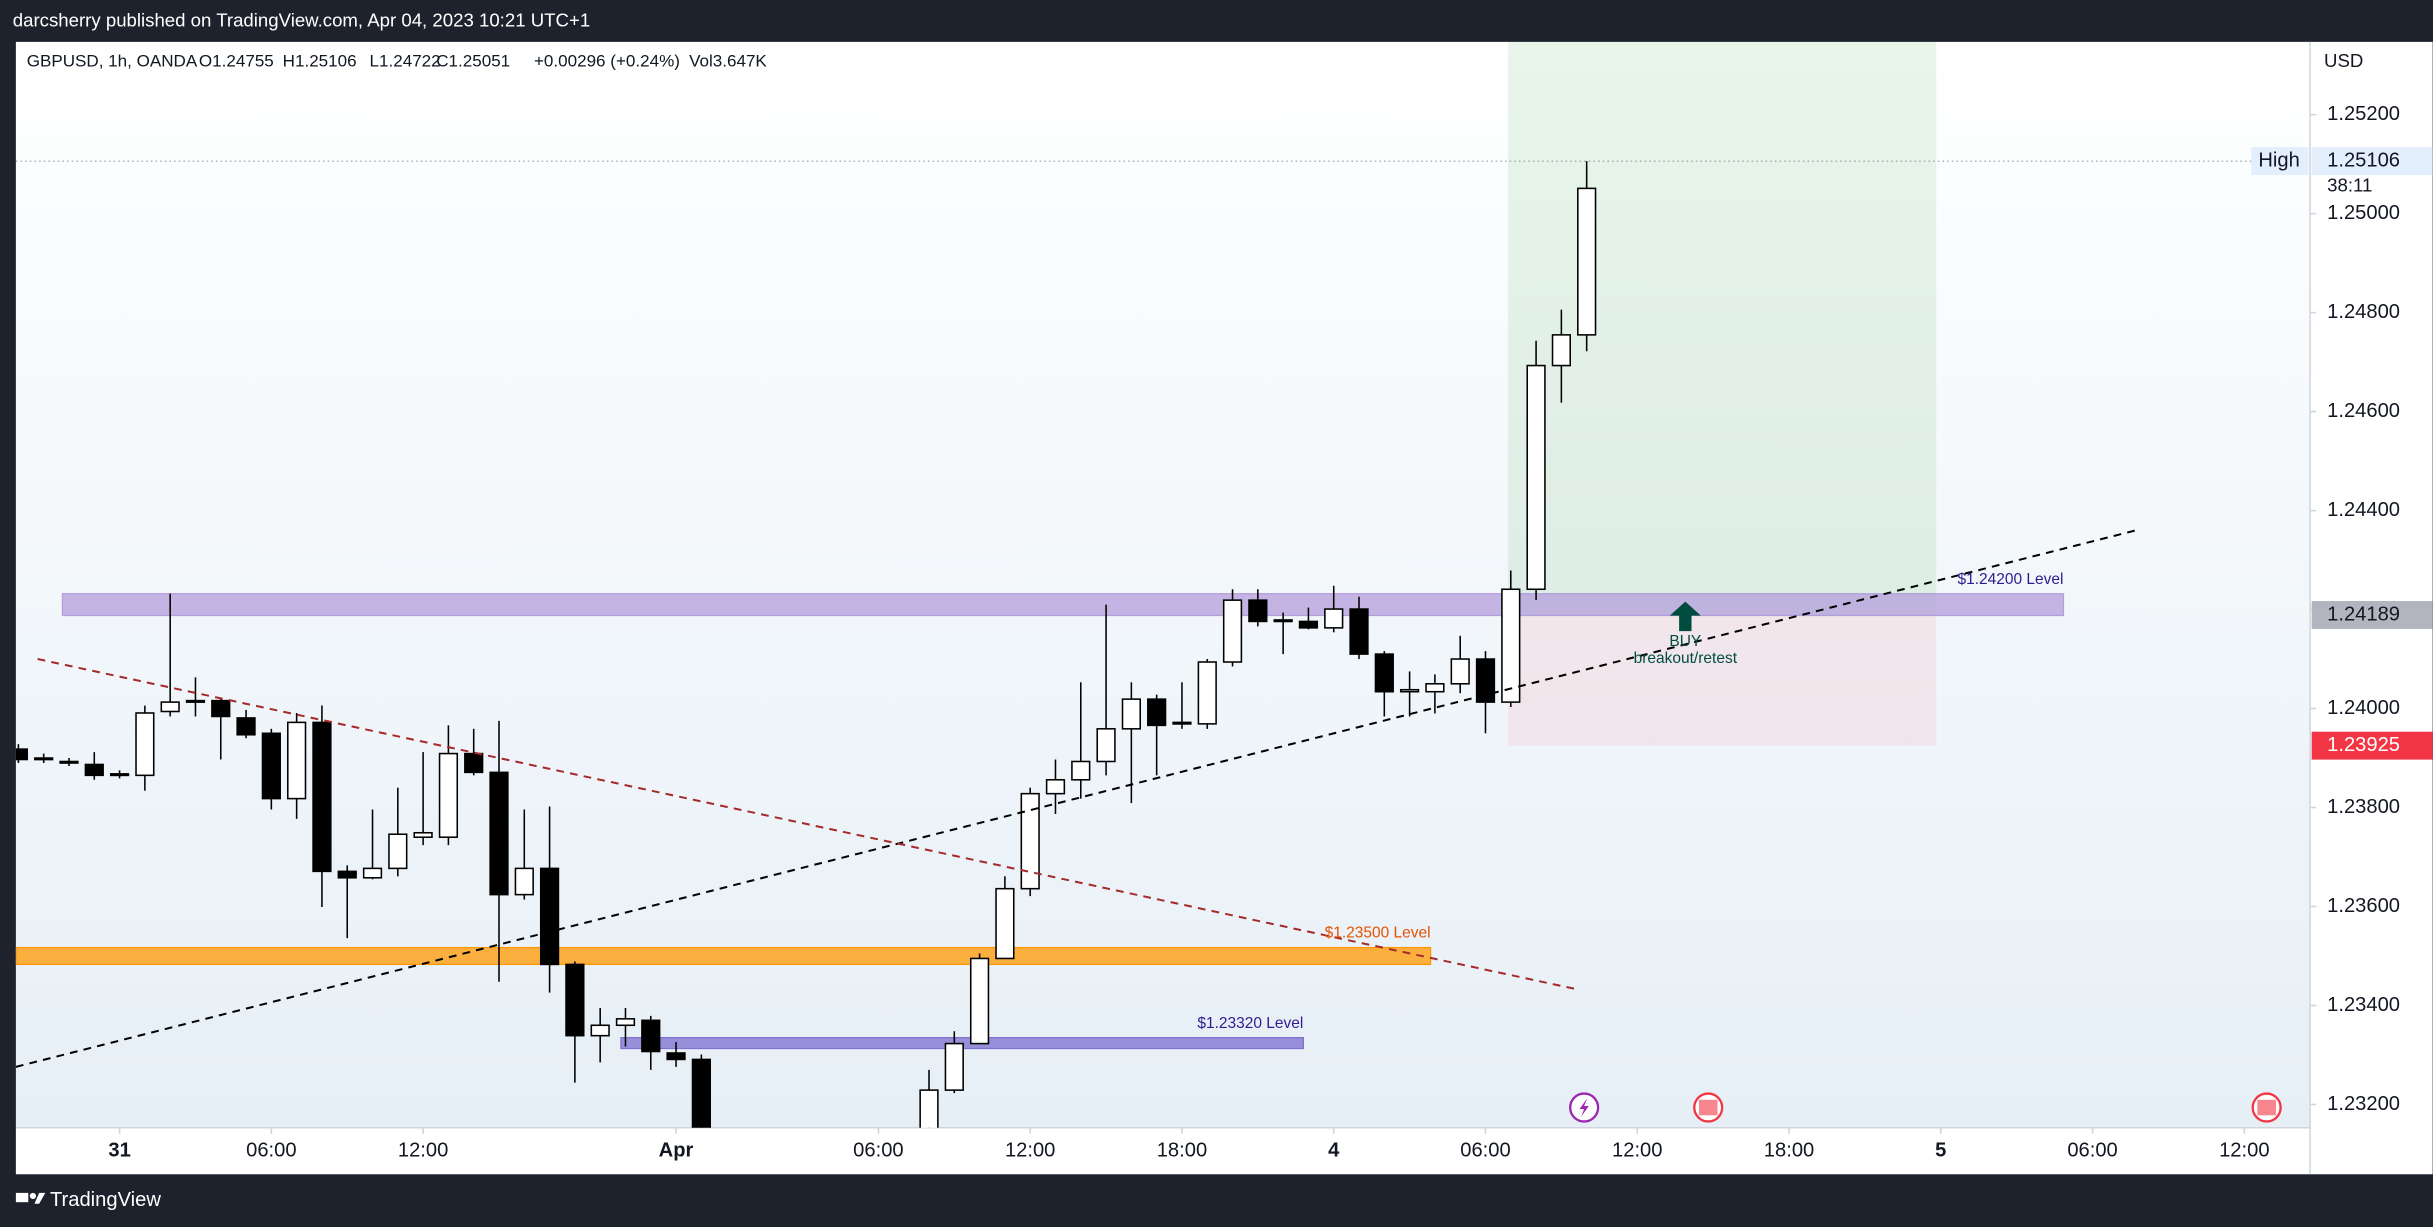 The image size is (2433, 1227). I want to click on annotation-text: BUY, so click(1685, 641).